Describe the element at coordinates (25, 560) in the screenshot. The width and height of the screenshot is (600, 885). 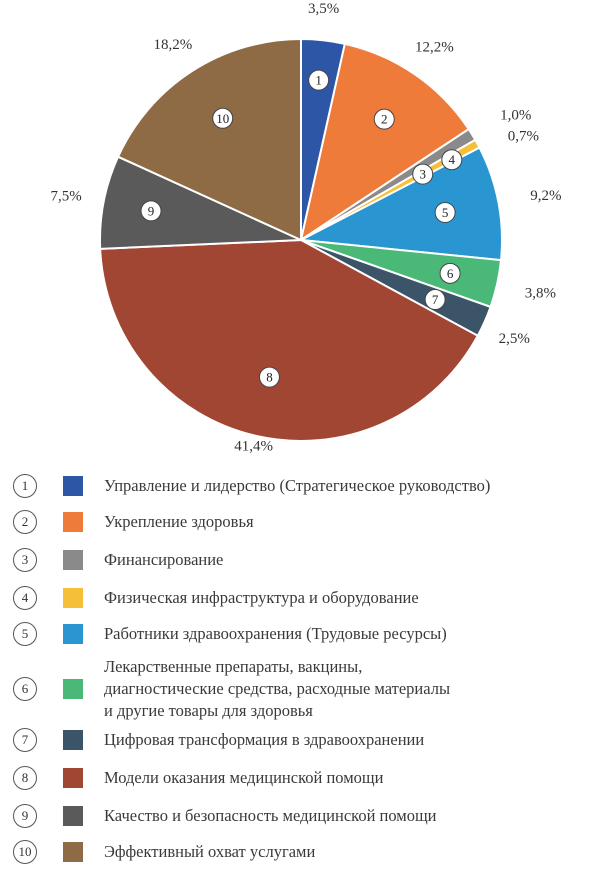
I see `legend-number-3: 3` at that location.